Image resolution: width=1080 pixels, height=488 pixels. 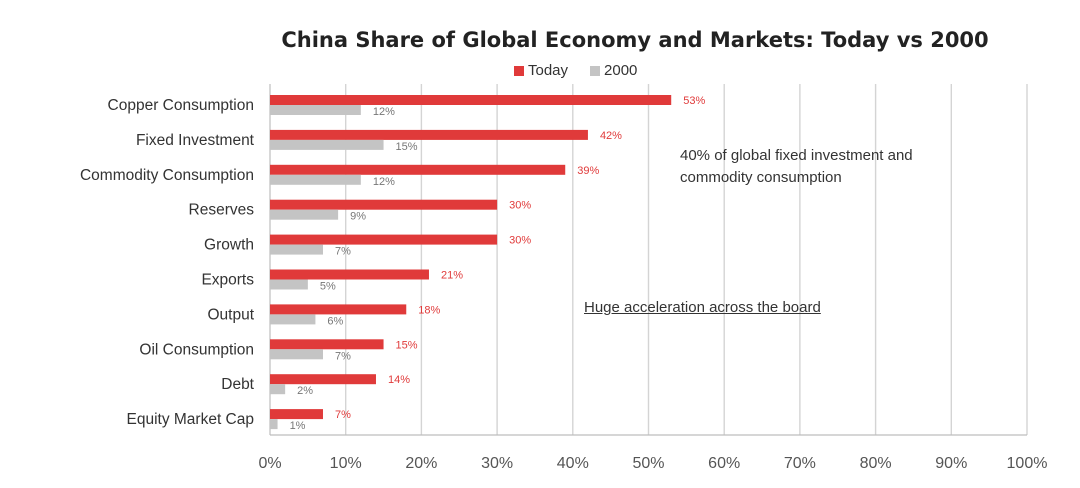 I want to click on legend-item-2000: 2000, so click(x=613, y=70).